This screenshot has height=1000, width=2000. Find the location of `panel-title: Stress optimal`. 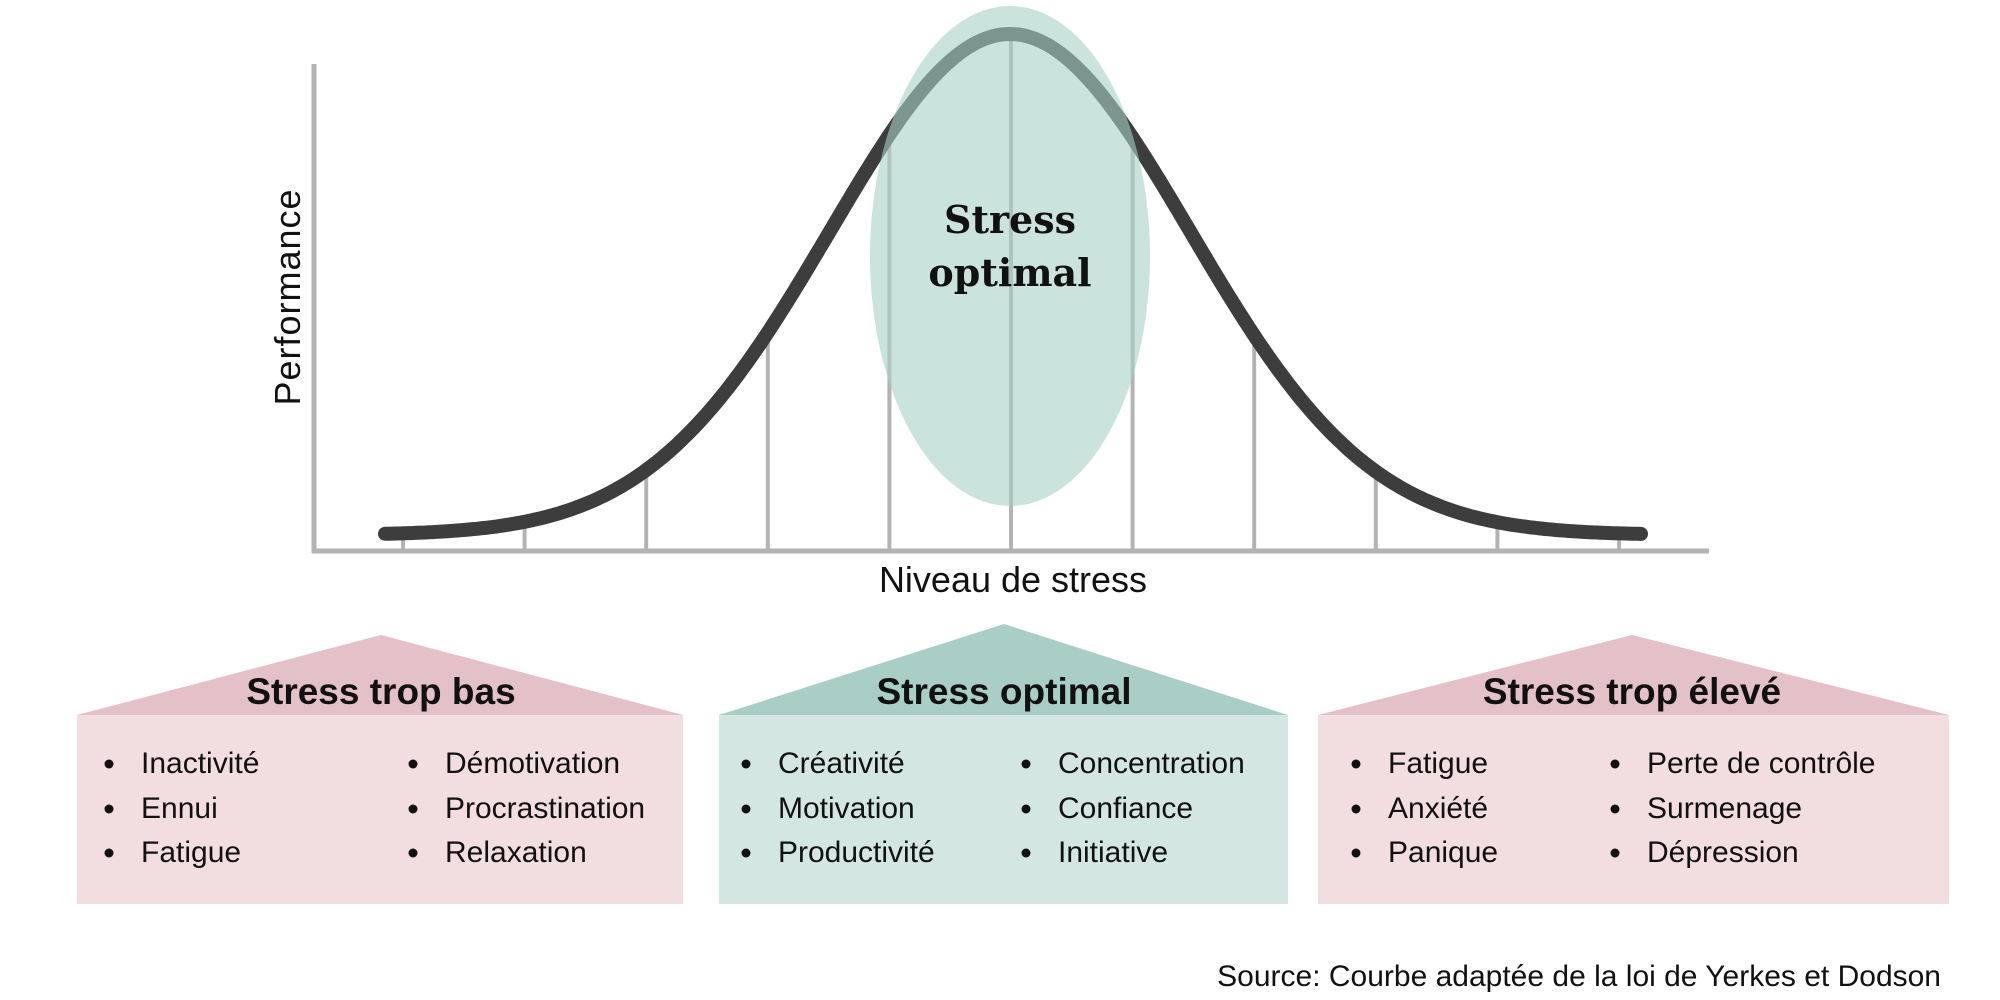

panel-title: Stress optimal is located at coordinates (1004, 691).